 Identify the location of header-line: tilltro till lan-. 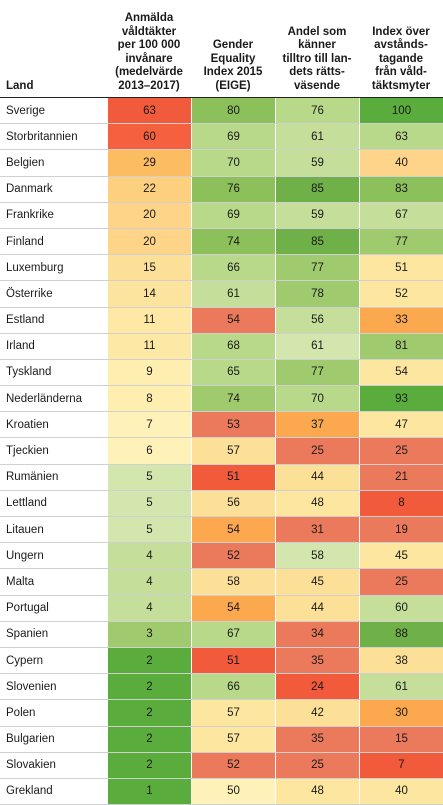
(317, 58).